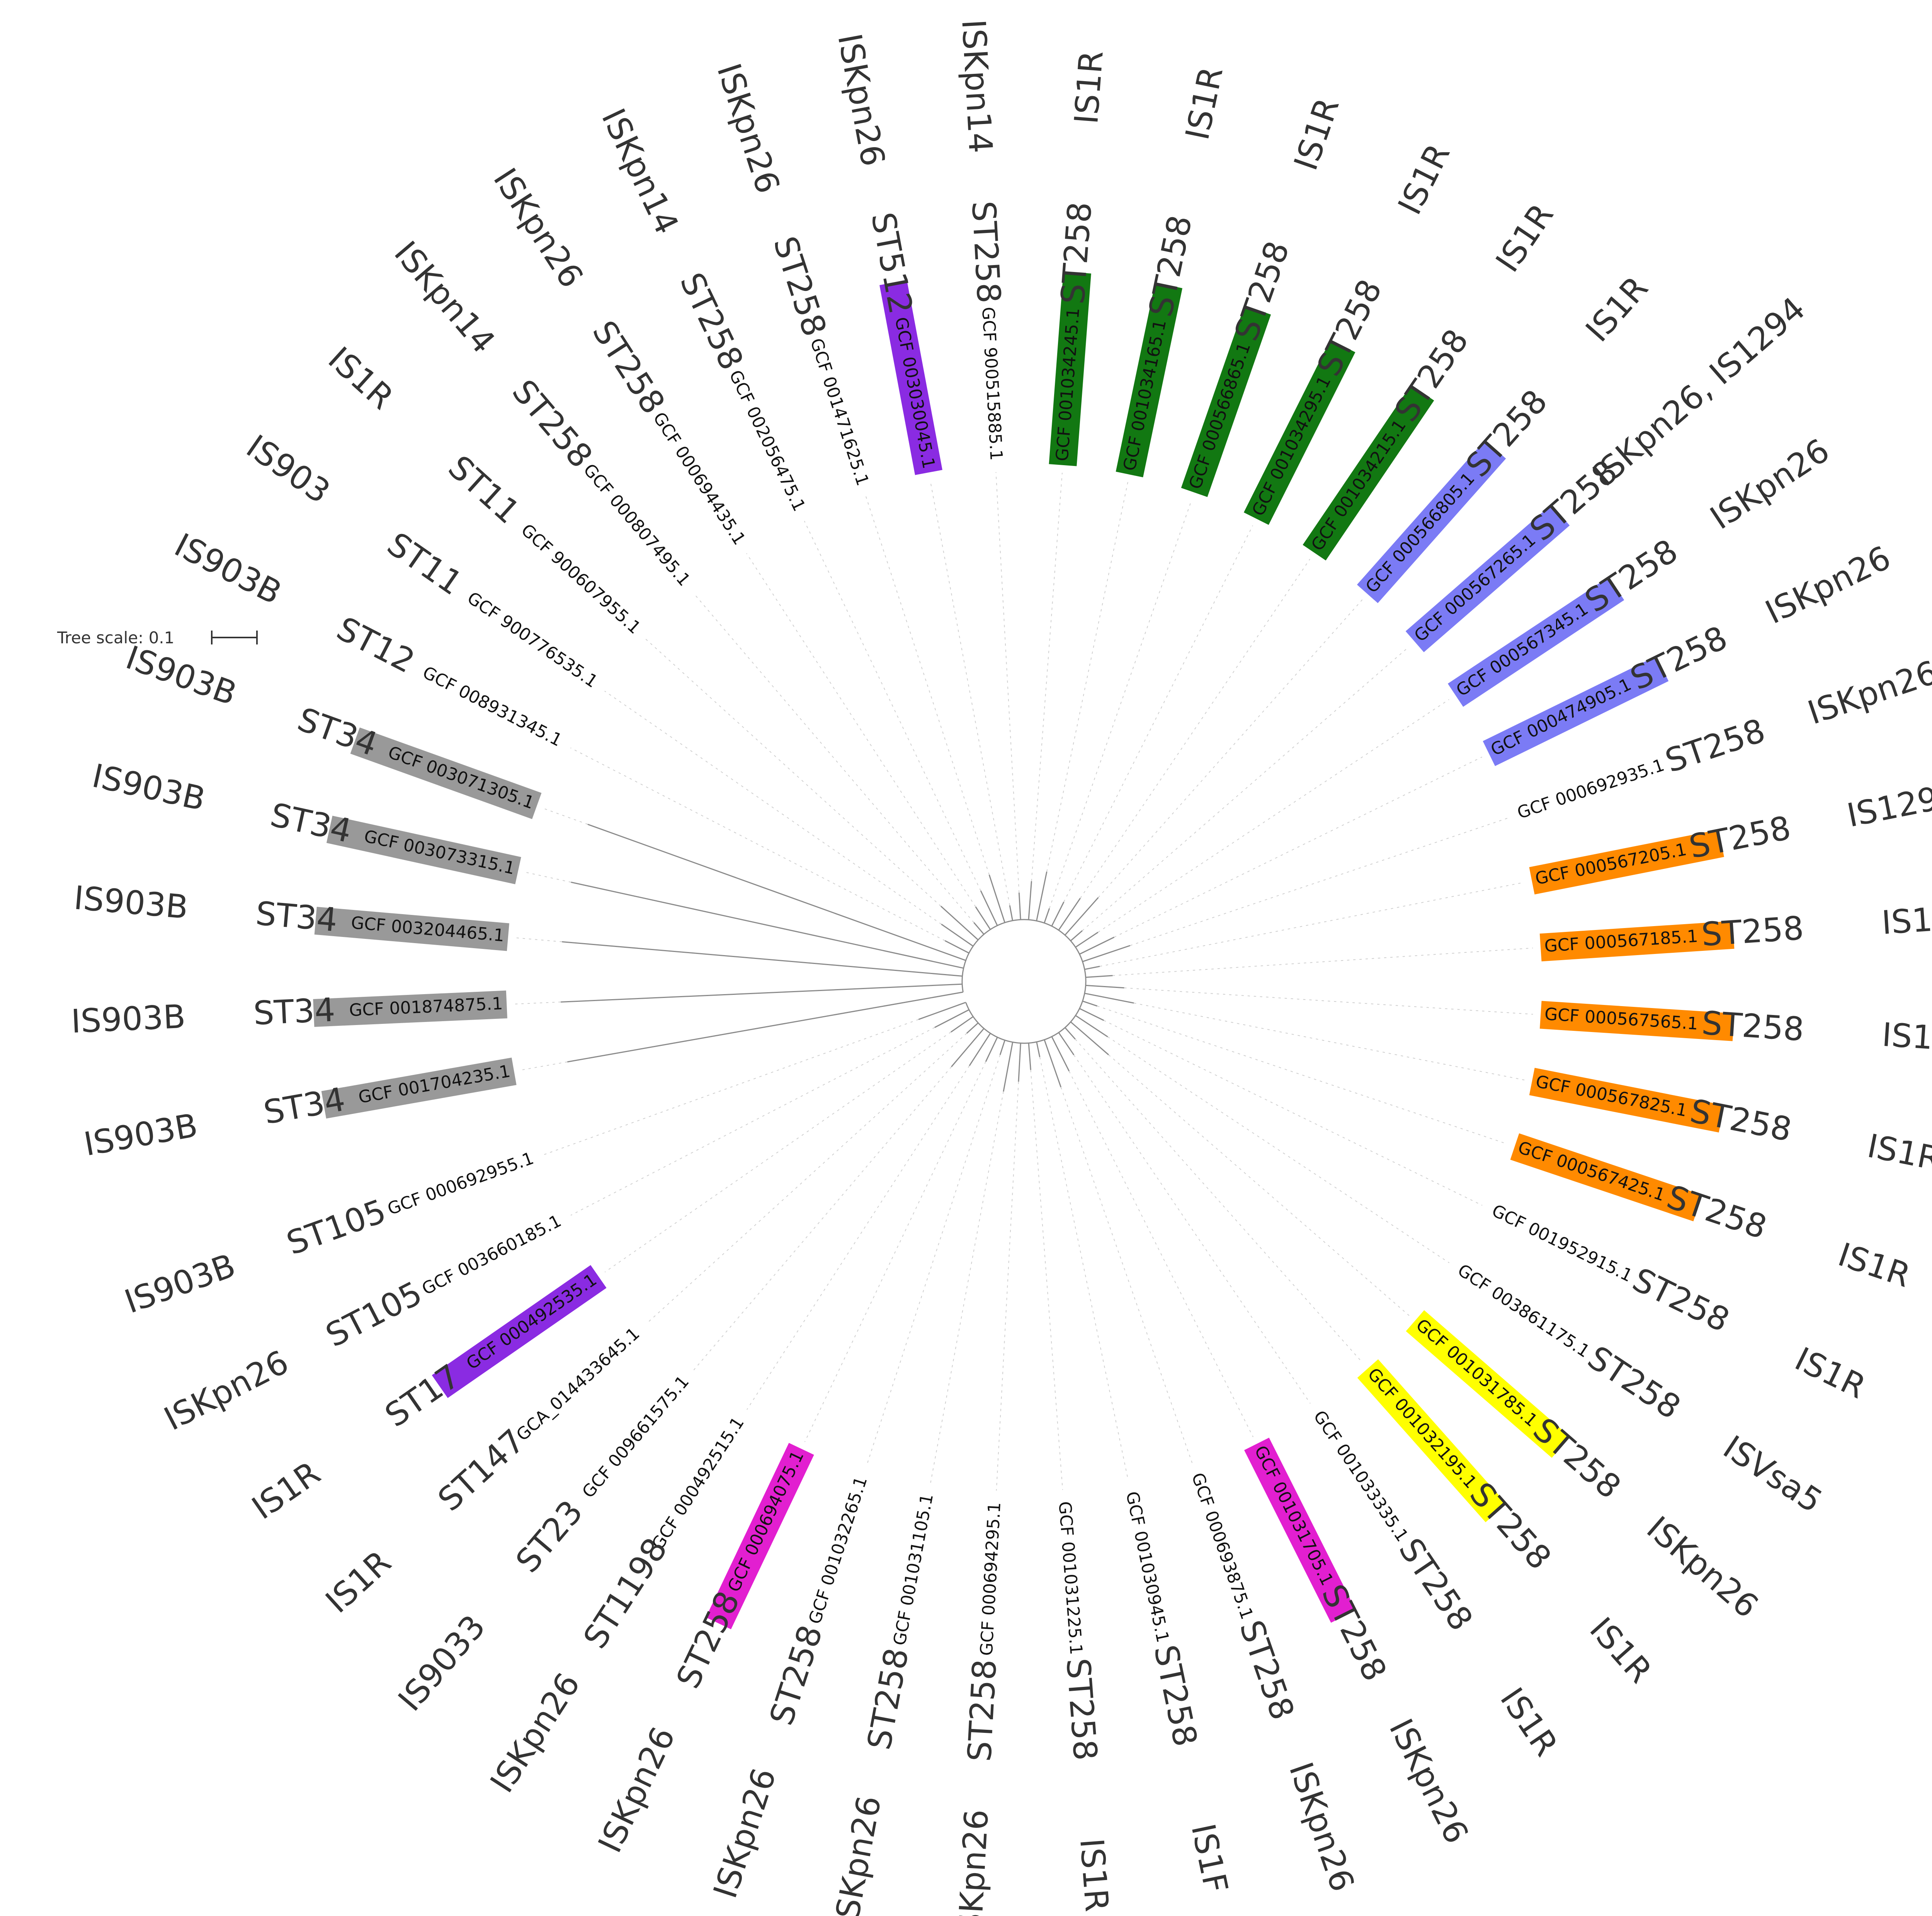  Describe the element at coordinates (337, 1227) in the screenshot. I see `leaf-sequence-type-label: ST105` at that location.